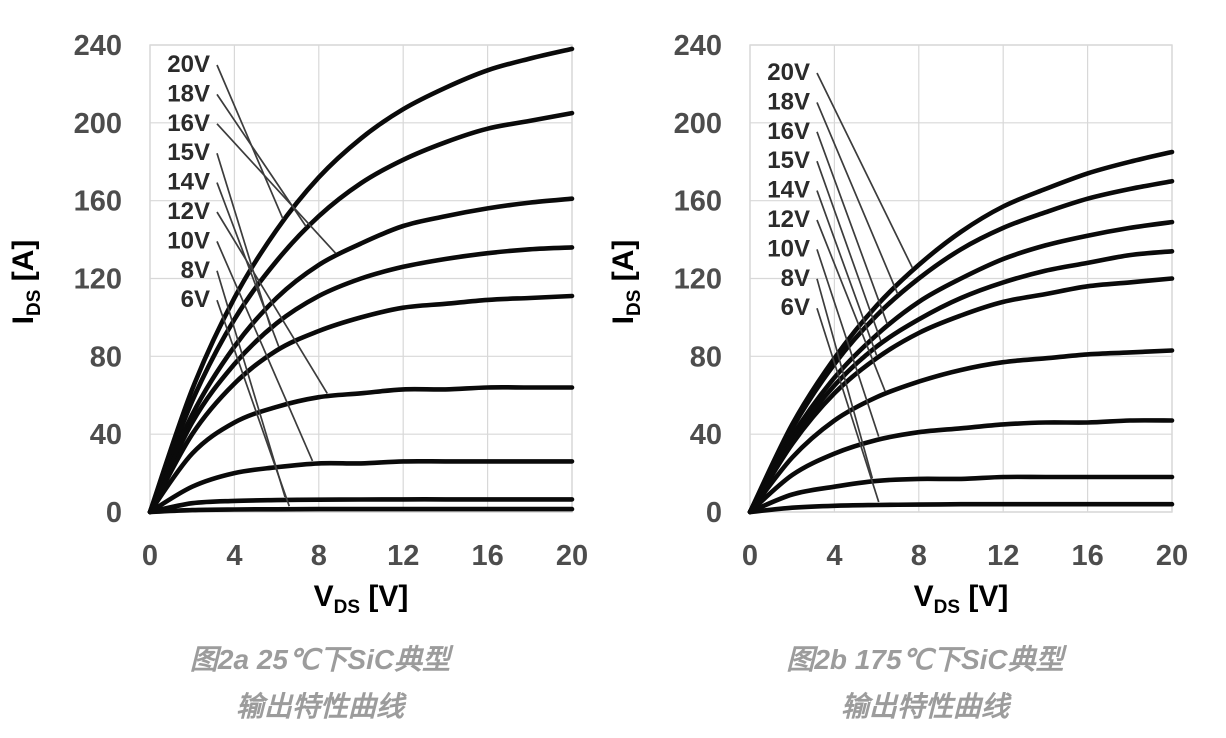 The width and height of the screenshot is (1226, 738). Describe the element at coordinates (320, 683) in the screenshot. I see `caption-25c: 图2a 25℃下SiC典型 输出特性曲线` at that location.